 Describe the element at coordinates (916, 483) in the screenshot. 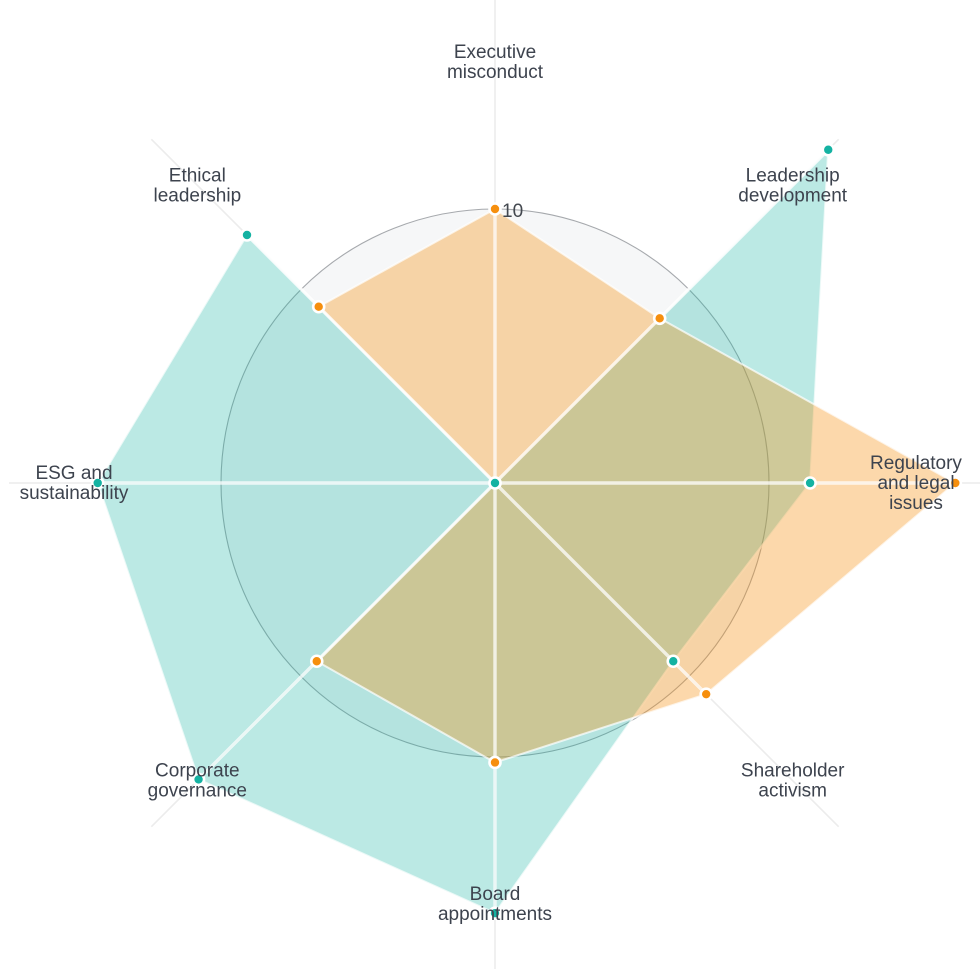

I see `axis-label-regulatory-and-legal-issues: Regulatory and legal issues` at that location.